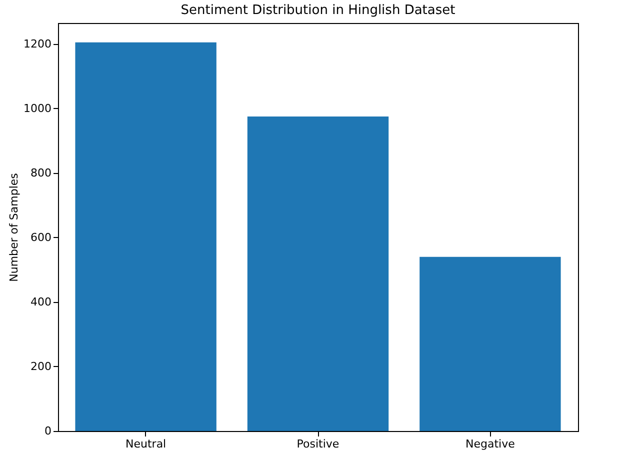 Image resolution: width=623 pixels, height=470 pixels. What do you see at coordinates (41, 237) in the screenshot?
I see `y-tick-label: 600` at bounding box center [41, 237].